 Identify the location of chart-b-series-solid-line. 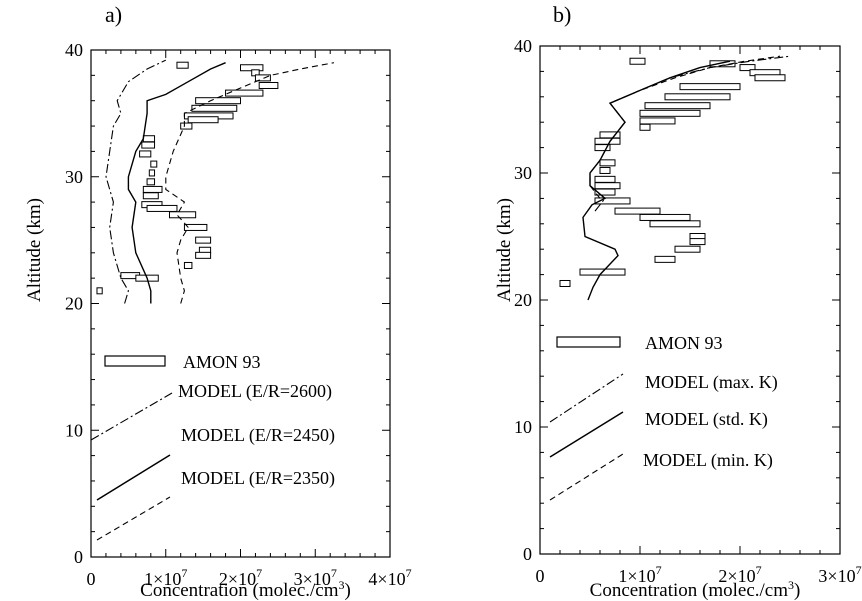
(656, 180).